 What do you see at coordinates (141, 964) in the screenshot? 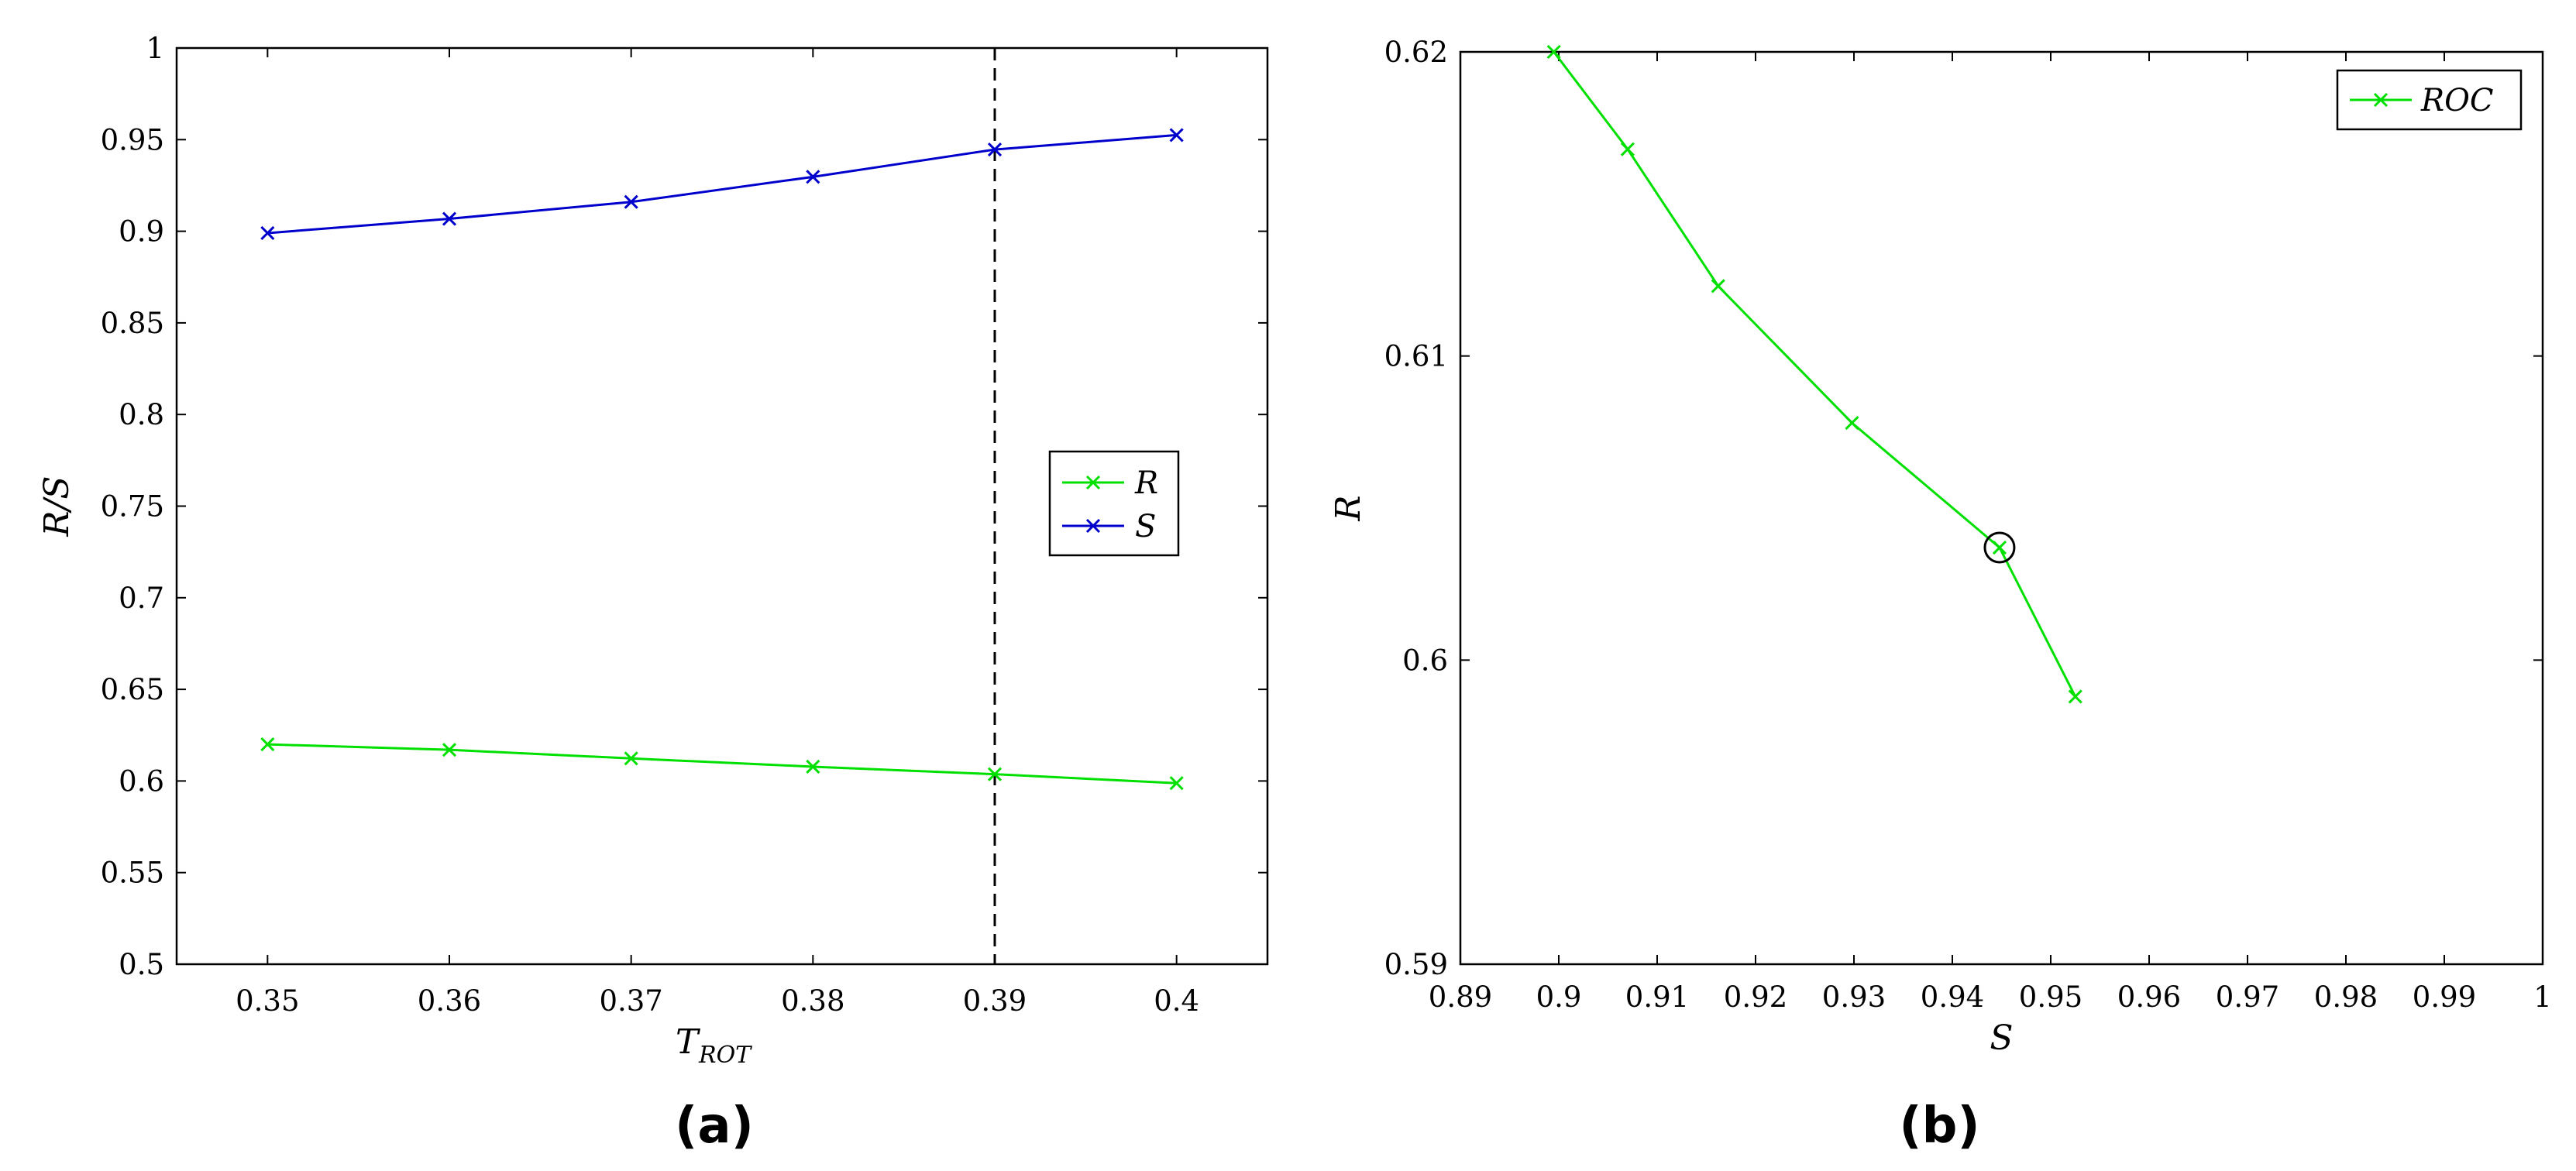
I see `y-tick-label: 0.5` at bounding box center [141, 964].